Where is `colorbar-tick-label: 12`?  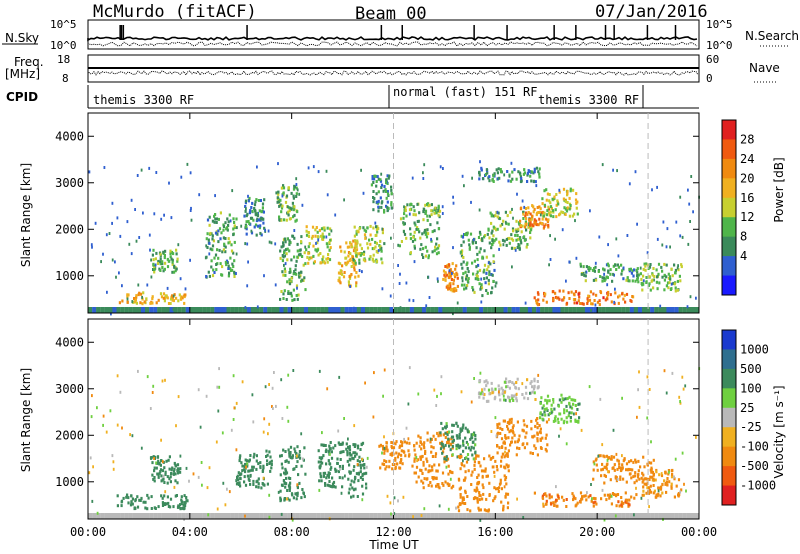 colorbar-tick-label: 12 is located at coordinates (747, 217).